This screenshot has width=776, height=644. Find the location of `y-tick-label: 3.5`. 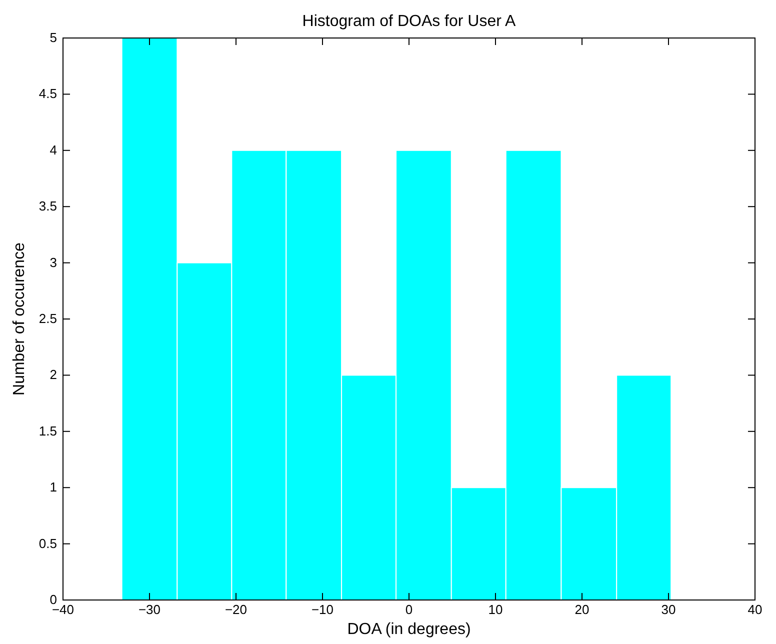

y-tick-label: 3.5 is located at coordinates (47, 206).